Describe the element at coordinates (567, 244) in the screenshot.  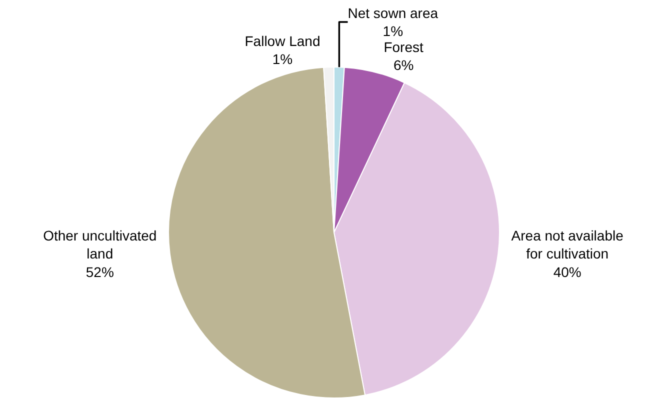
I see `slice-label: Area not available for cultivation` at that location.